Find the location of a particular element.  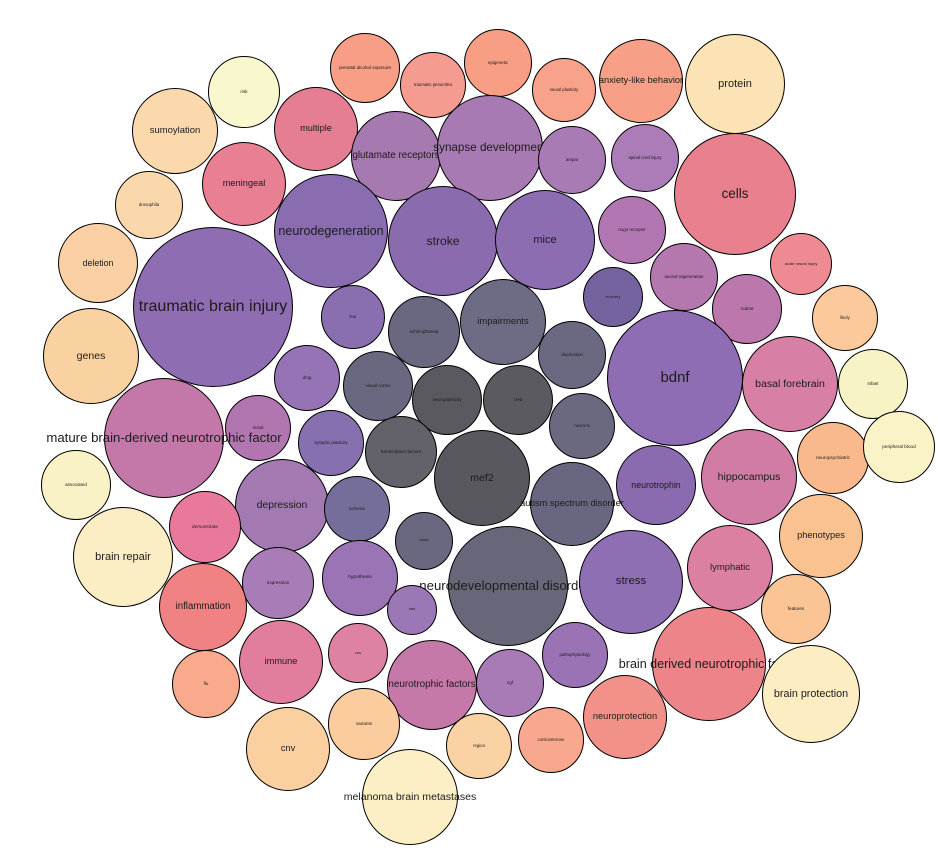

bubble-creb: creb is located at coordinates (518, 400).